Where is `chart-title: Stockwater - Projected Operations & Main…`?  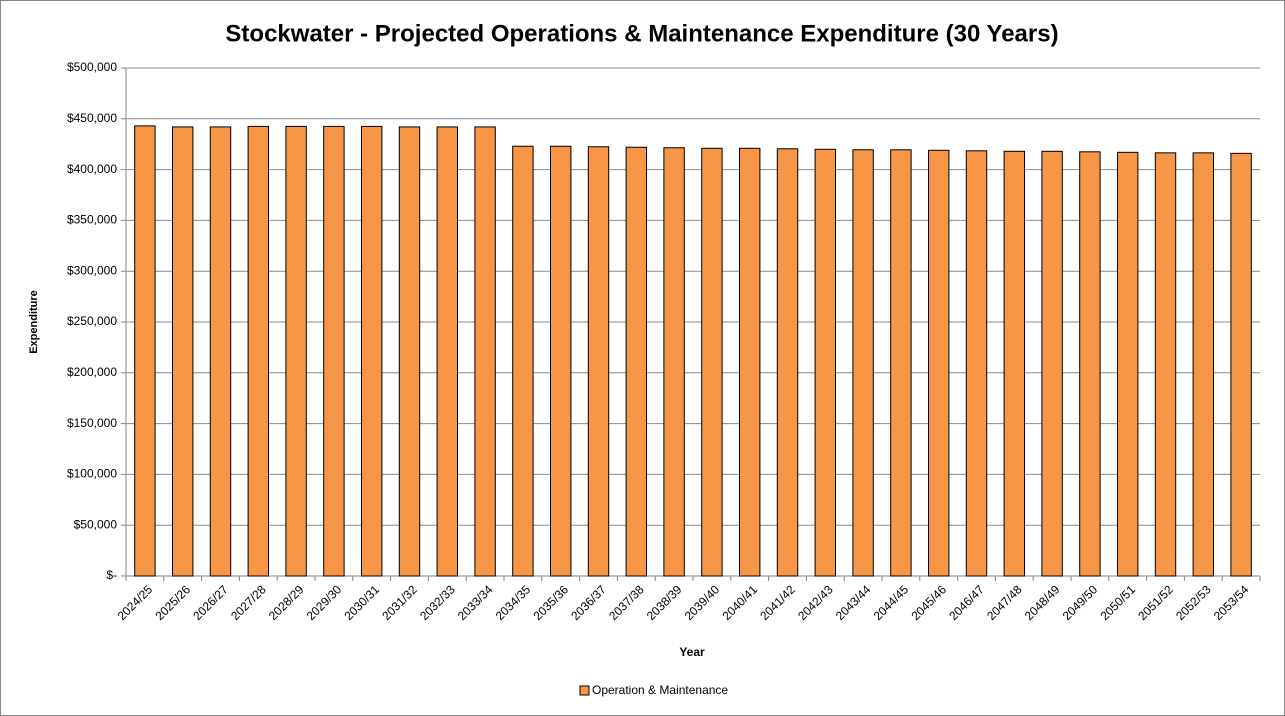
chart-title: Stockwater - Projected Operations & Main… is located at coordinates (641, 33).